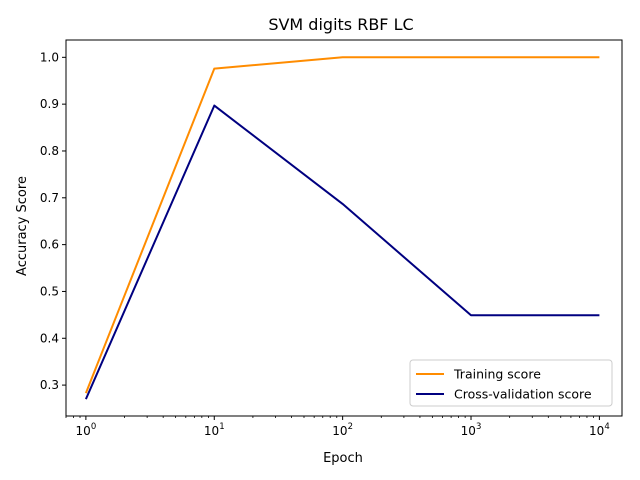 The height and width of the screenshot is (480, 640). What do you see at coordinates (342, 430) in the screenshot?
I see `x-tick-label: 10²` at bounding box center [342, 430].